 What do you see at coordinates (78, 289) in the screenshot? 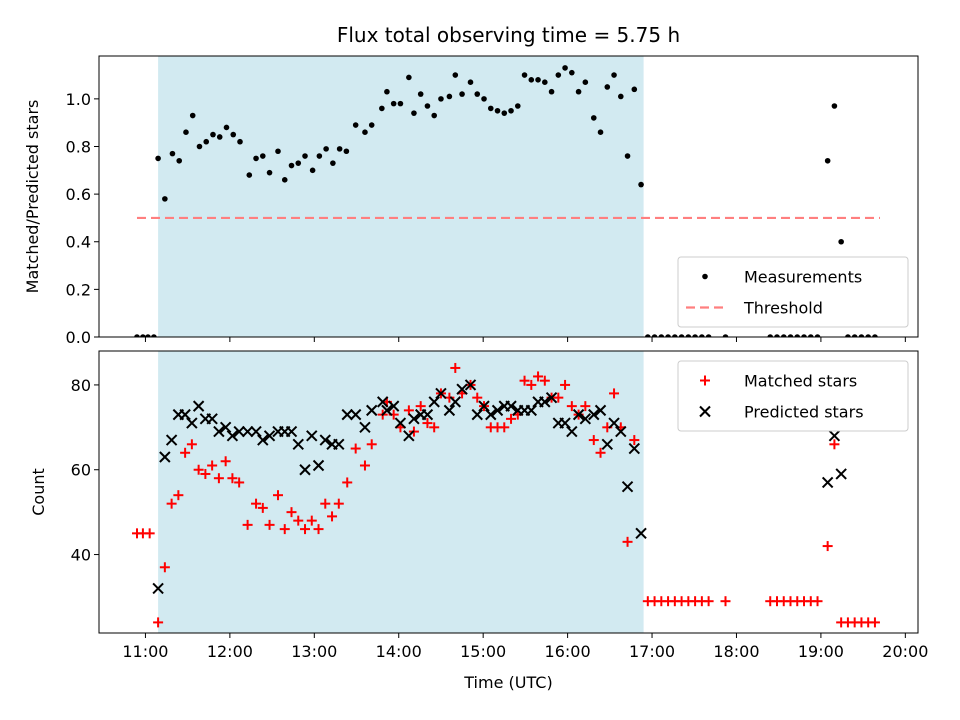
I see `y-tick-label: 0.2` at bounding box center [78, 289].